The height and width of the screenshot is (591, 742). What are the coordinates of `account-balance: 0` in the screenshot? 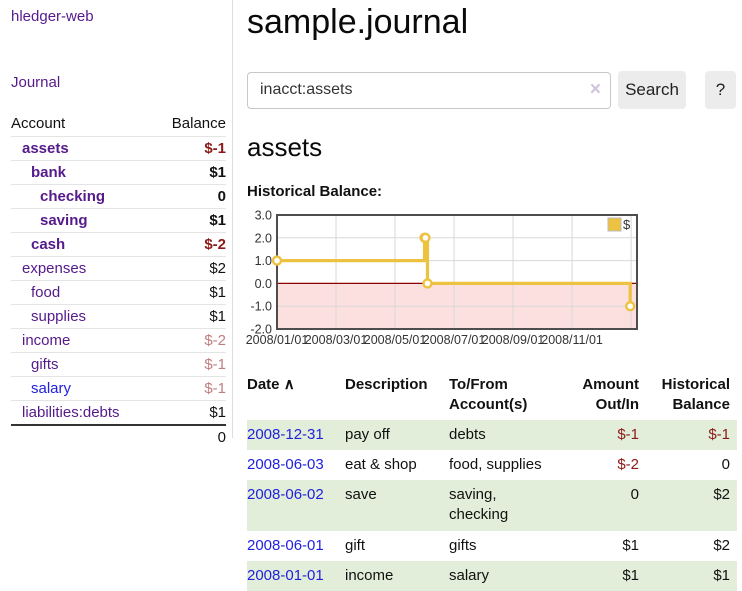 It's located at (190, 197).